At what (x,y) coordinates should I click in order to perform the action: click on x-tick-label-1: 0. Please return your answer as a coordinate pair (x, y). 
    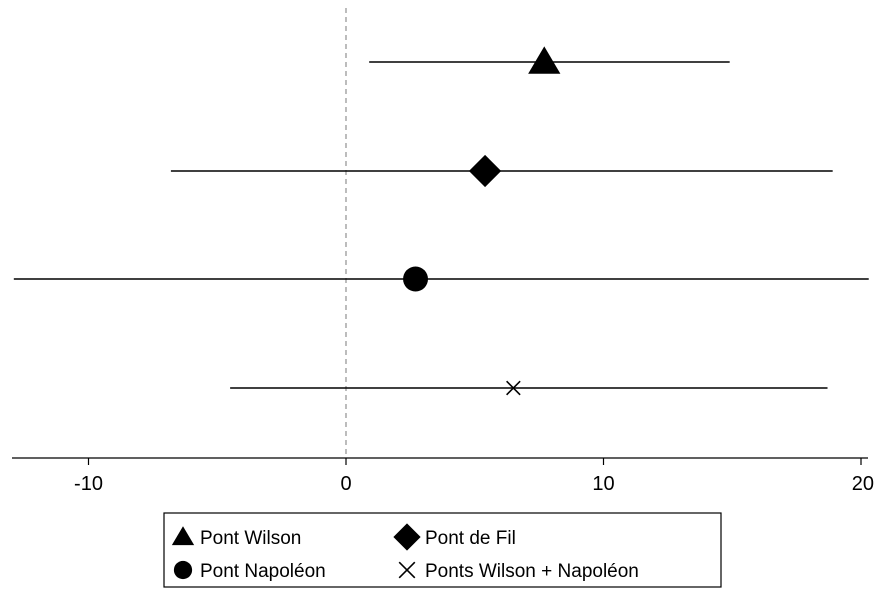
    Looking at the image, I should click on (345, 484).